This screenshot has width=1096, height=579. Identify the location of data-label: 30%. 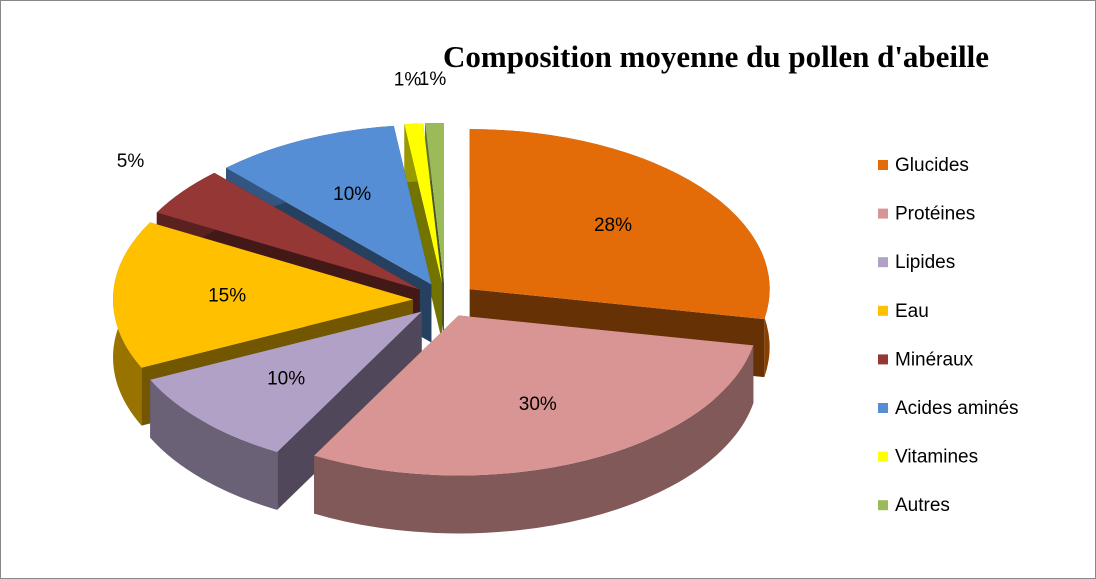
(538, 404).